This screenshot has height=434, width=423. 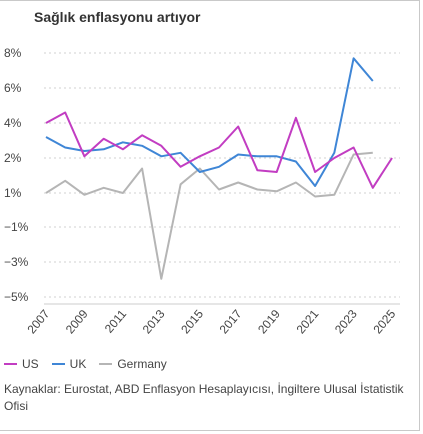 What do you see at coordinates (231, 322) in the screenshot?
I see `x-tick-label: 2017` at bounding box center [231, 322].